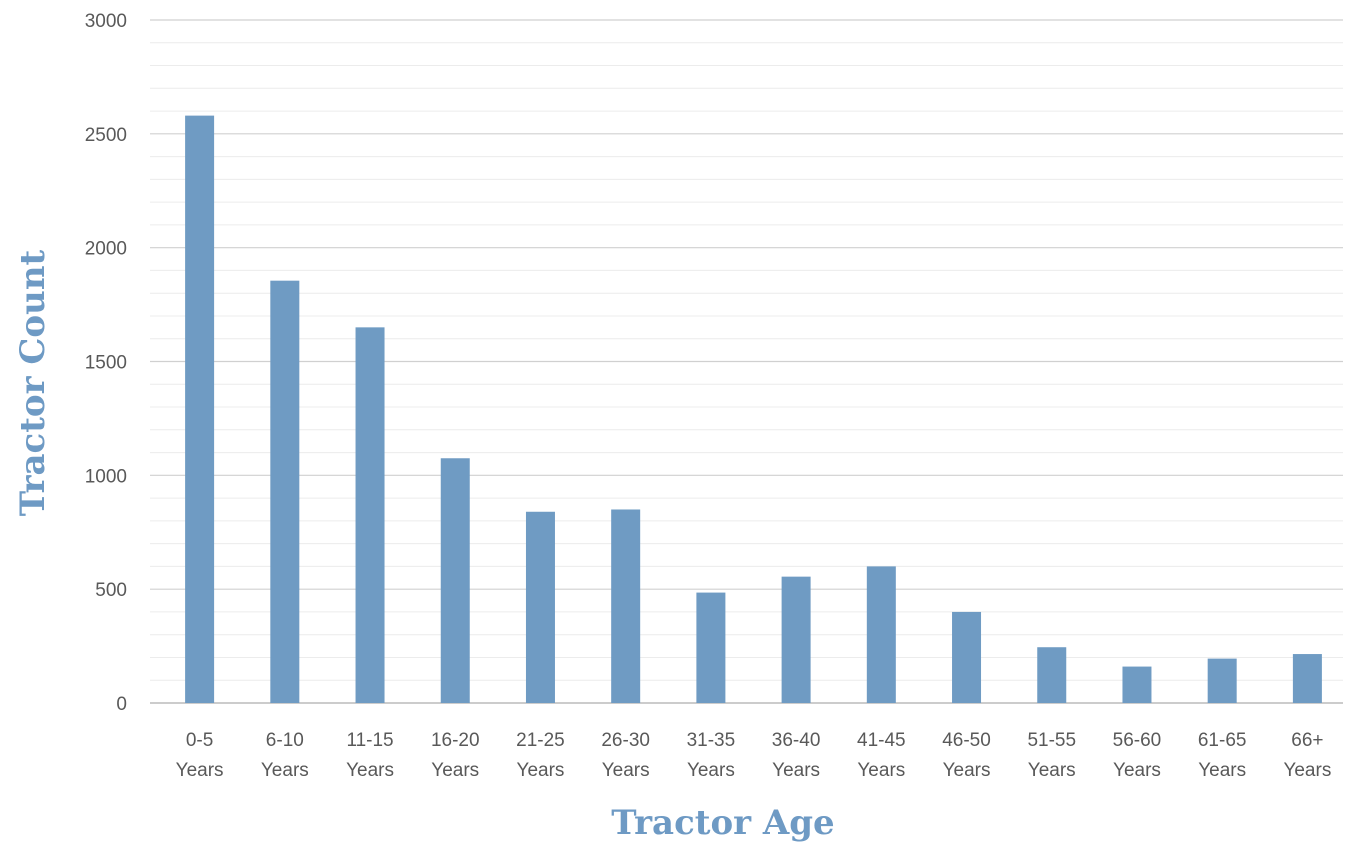  Describe the element at coordinates (625, 755) in the screenshot. I see `x-tick-label: 26-30 Years` at that location.